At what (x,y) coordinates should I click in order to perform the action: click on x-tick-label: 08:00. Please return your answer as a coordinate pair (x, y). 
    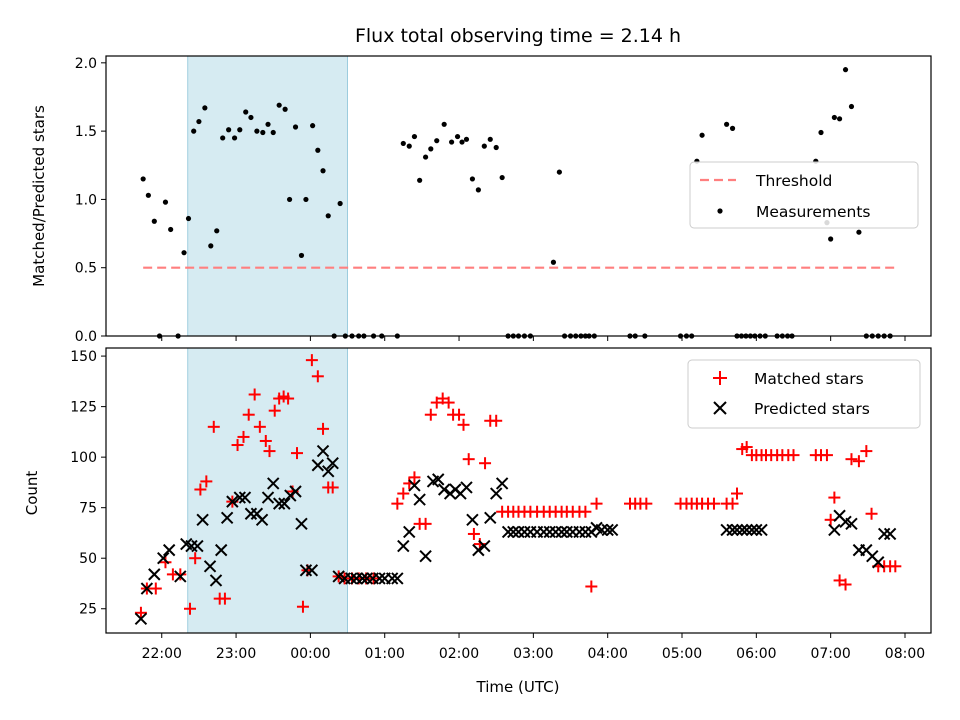
    Looking at the image, I should click on (905, 654).